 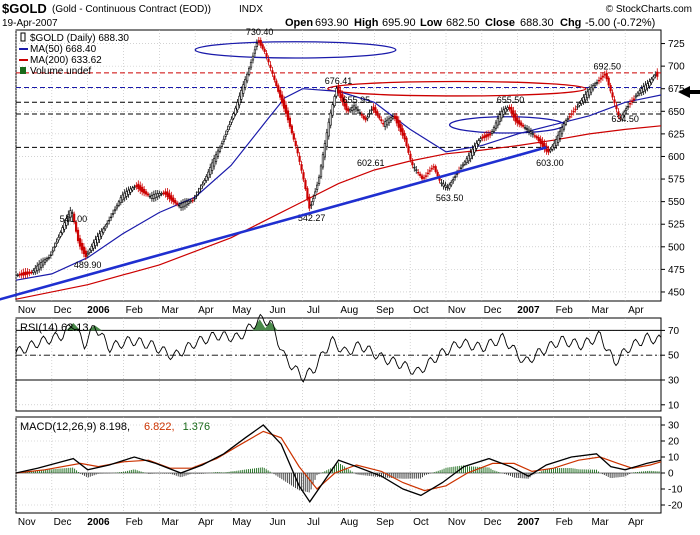 I want to click on macd-legend: MACD(12,26,9) 8.198, 6.822, 1.376, so click(x=115, y=427).